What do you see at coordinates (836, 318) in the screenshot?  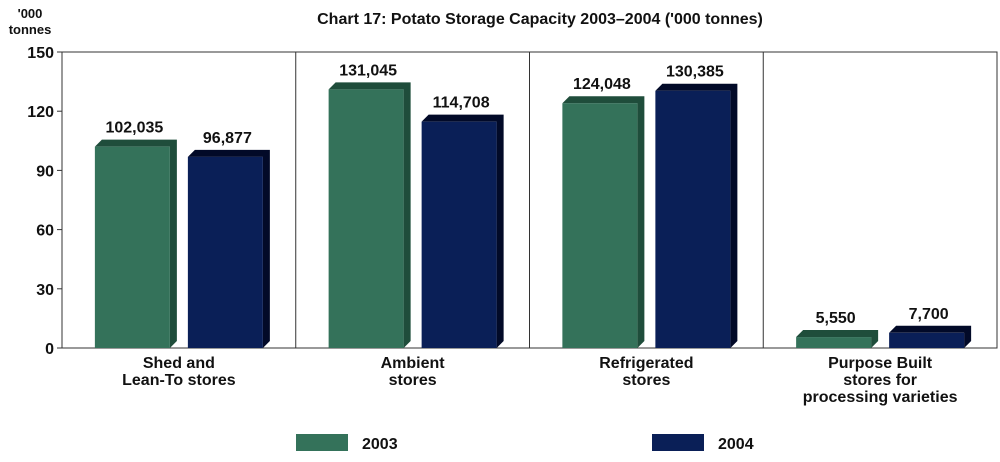 I see `bar-value-label: 5,550` at bounding box center [836, 318].